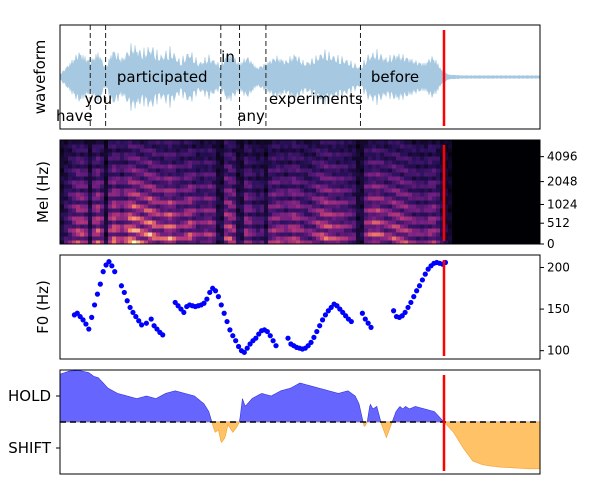 This screenshot has height=500, width=600. What do you see at coordinates (562, 157) in the screenshot?
I see `mel-tick-label: 4096` at bounding box center [562, 157].